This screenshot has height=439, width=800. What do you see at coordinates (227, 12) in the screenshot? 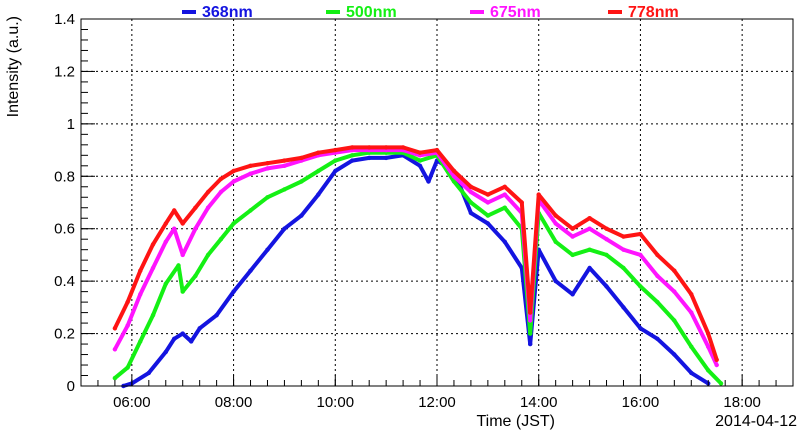
I see `legend-label: 368nm` at bounding box center [227, 12].